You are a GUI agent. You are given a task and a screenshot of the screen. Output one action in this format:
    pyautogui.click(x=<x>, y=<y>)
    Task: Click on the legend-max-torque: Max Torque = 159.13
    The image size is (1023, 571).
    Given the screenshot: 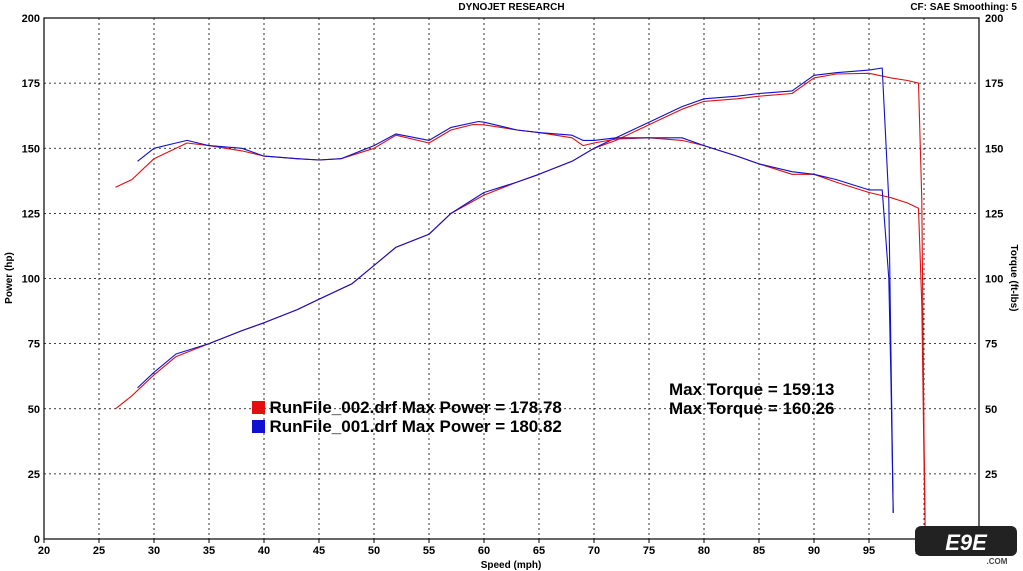 What is the action you would take?
    pyautogui.click(x=752, y=389)
    